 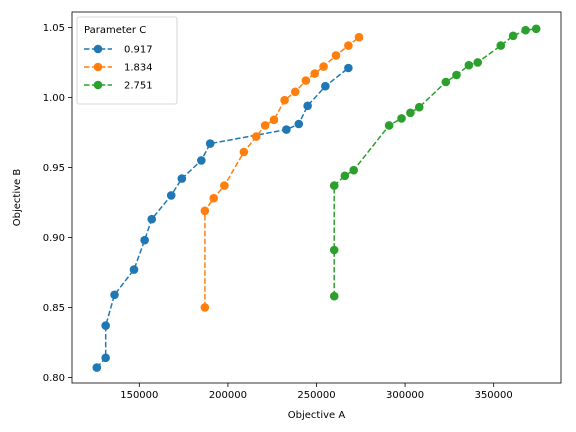 I want to click on legend-box, so click(x=127, y=60).